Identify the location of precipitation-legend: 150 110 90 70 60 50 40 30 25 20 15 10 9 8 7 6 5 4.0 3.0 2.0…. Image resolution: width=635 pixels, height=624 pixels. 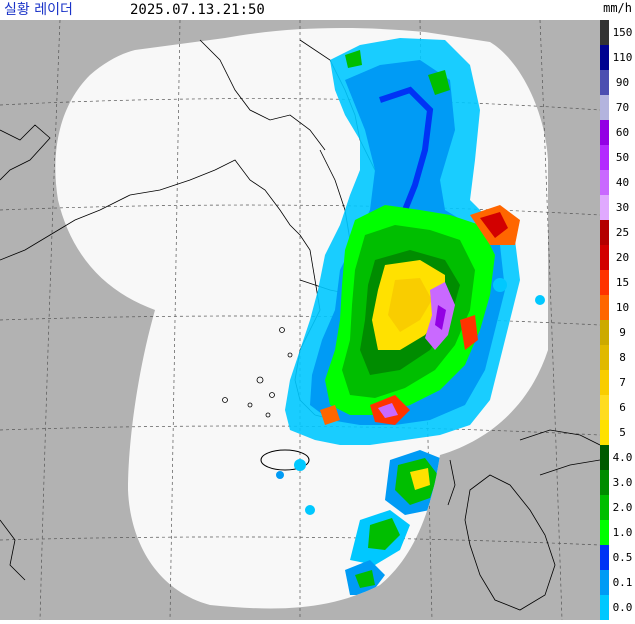
(617, 320).